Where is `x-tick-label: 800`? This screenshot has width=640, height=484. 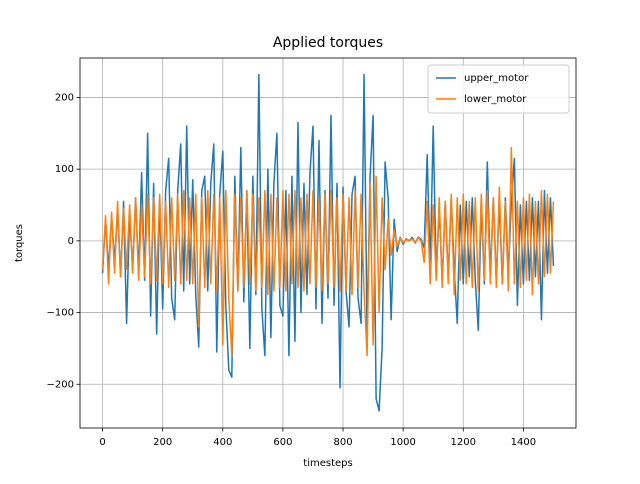
x-tick-label: 800 is located at coordinates (342, 442).